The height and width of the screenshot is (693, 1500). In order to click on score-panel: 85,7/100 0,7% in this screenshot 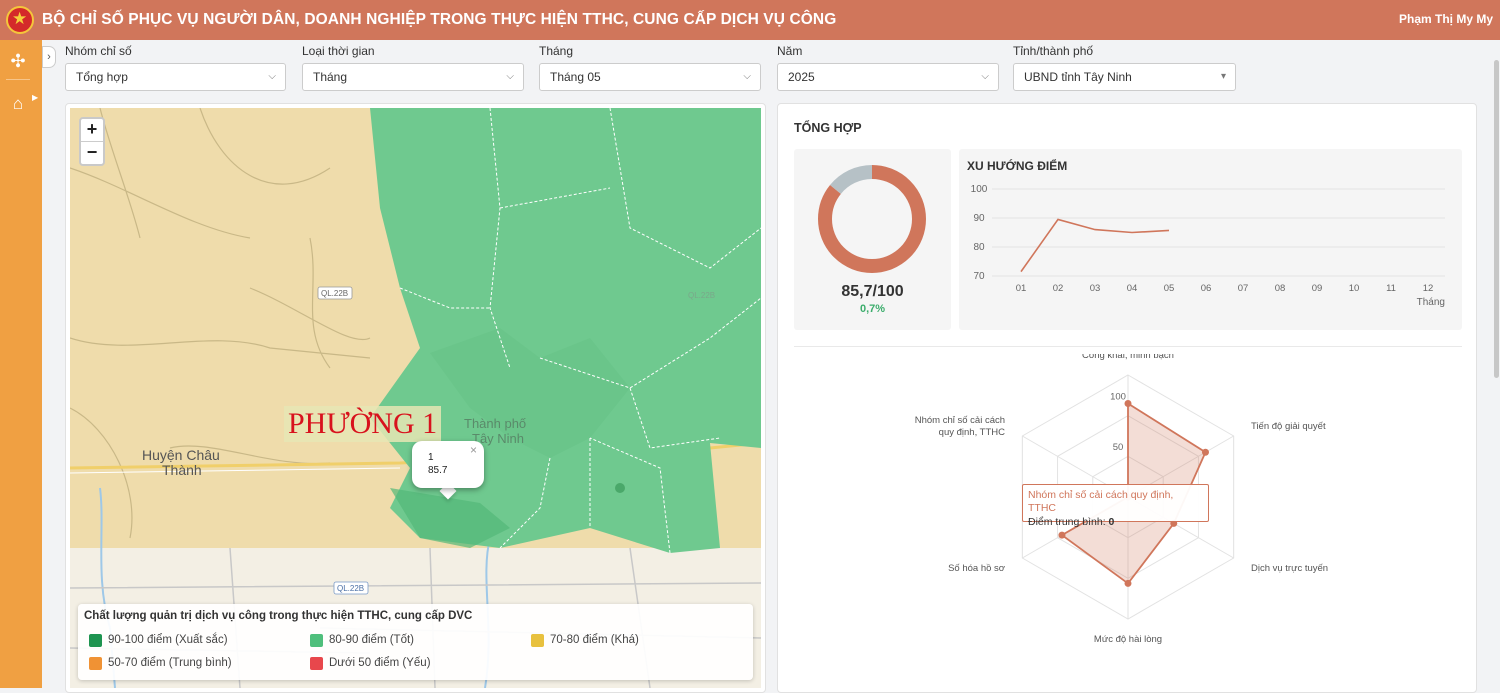, I will do `click(872, 239)`.